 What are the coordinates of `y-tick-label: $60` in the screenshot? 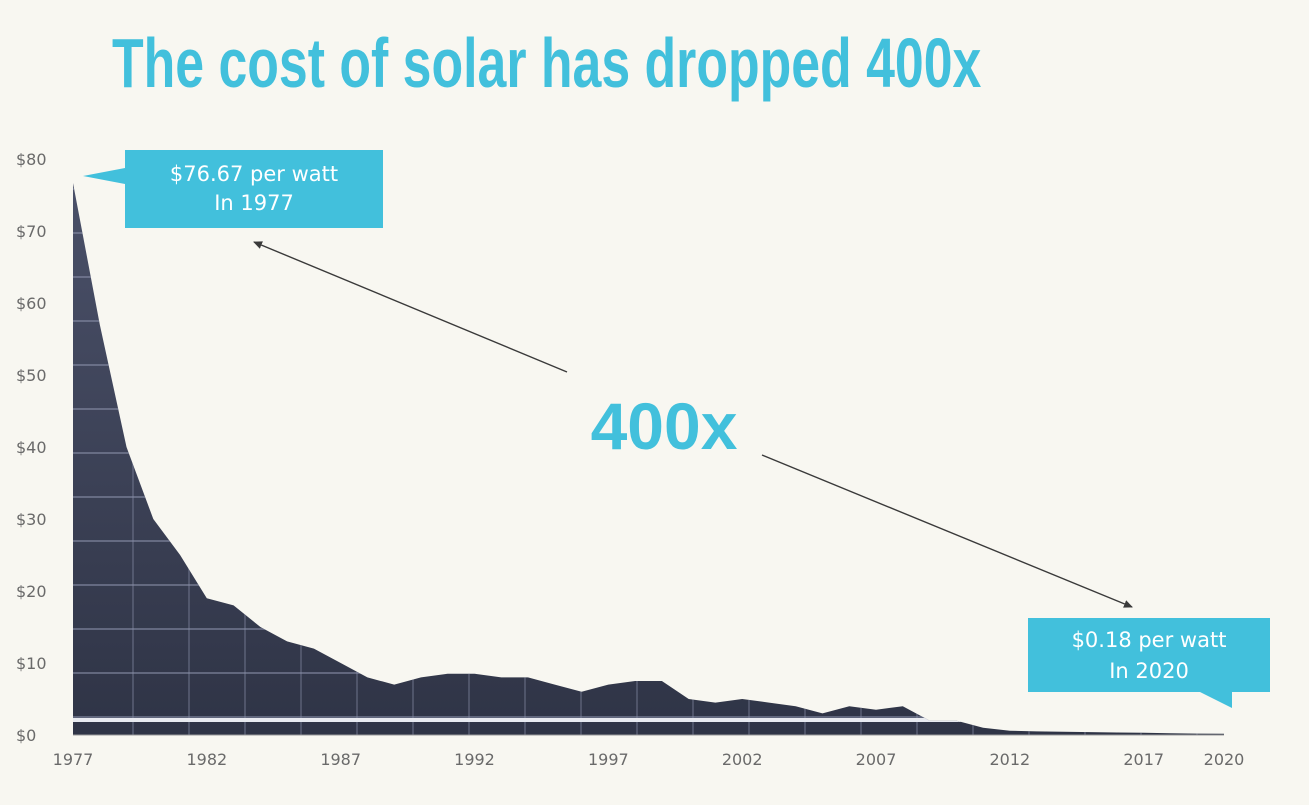 It's located at (31, 303).